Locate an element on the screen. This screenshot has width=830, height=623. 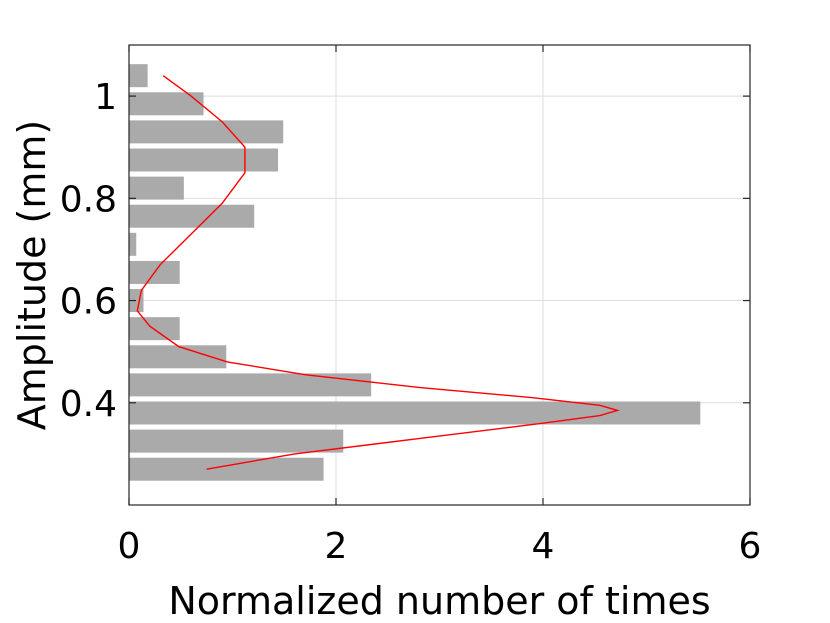
x-tick-label: 4 is located at coordinates (543, 546).